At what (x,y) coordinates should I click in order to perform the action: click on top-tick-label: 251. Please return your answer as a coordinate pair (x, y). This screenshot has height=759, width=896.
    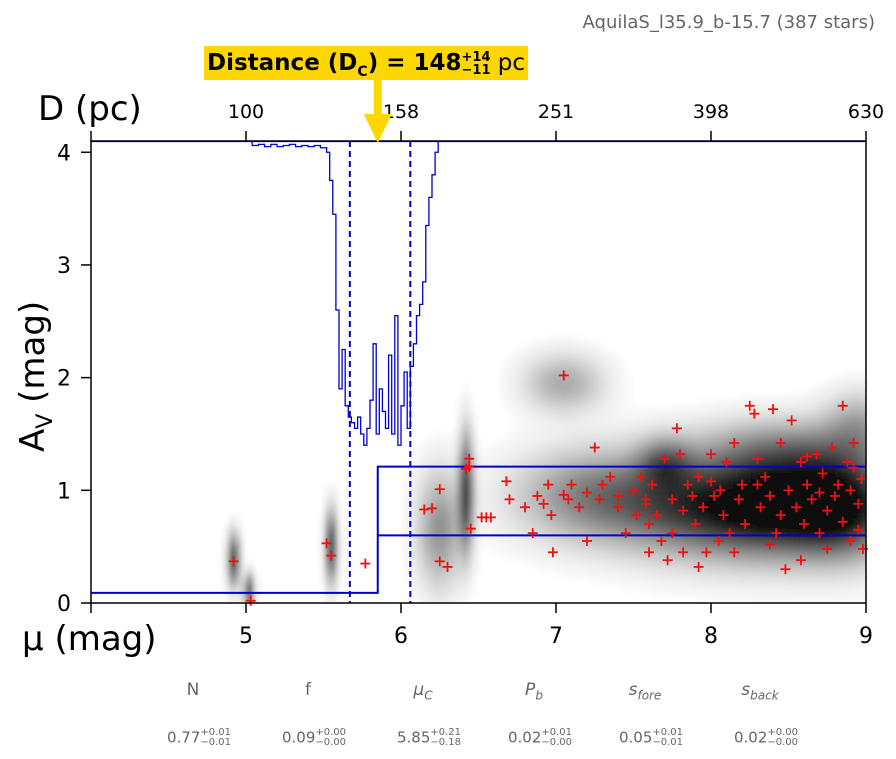
    Looking at the image, I should click on (556, 112).